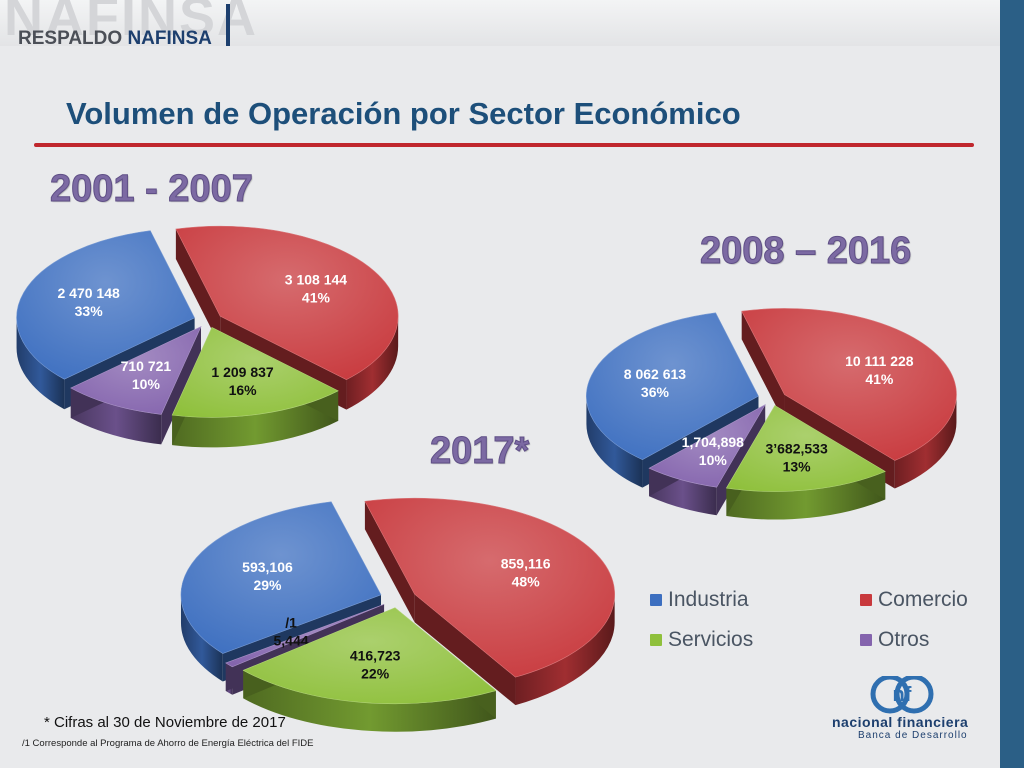  Describe the element at coordinates (479, 451) in the screenshot. I see `chart-title-2017: 2017*` at that location.